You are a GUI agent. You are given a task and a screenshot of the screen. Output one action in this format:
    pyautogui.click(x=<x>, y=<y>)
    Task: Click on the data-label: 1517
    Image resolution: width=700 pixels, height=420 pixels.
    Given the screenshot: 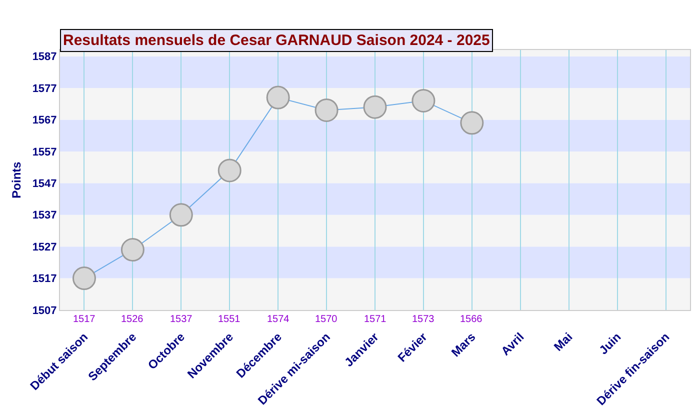 What is the action you would take?
    pyautogui.click(x=84, y=319)
    